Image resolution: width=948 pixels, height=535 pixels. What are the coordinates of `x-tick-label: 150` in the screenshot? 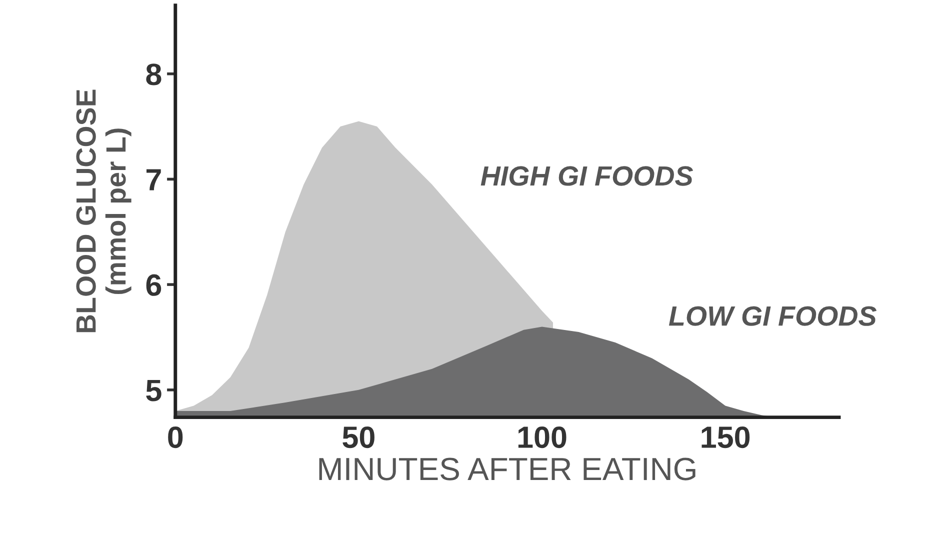 It's located at (726, 437).